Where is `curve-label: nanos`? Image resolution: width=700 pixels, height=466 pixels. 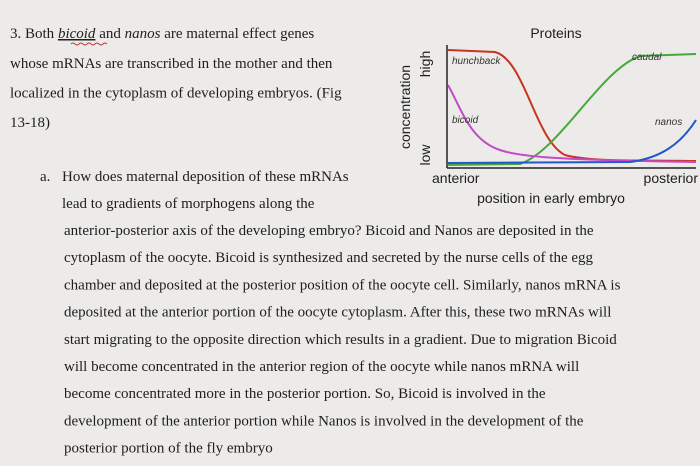
curve-label: nanos is located at coordinates (668, 122).